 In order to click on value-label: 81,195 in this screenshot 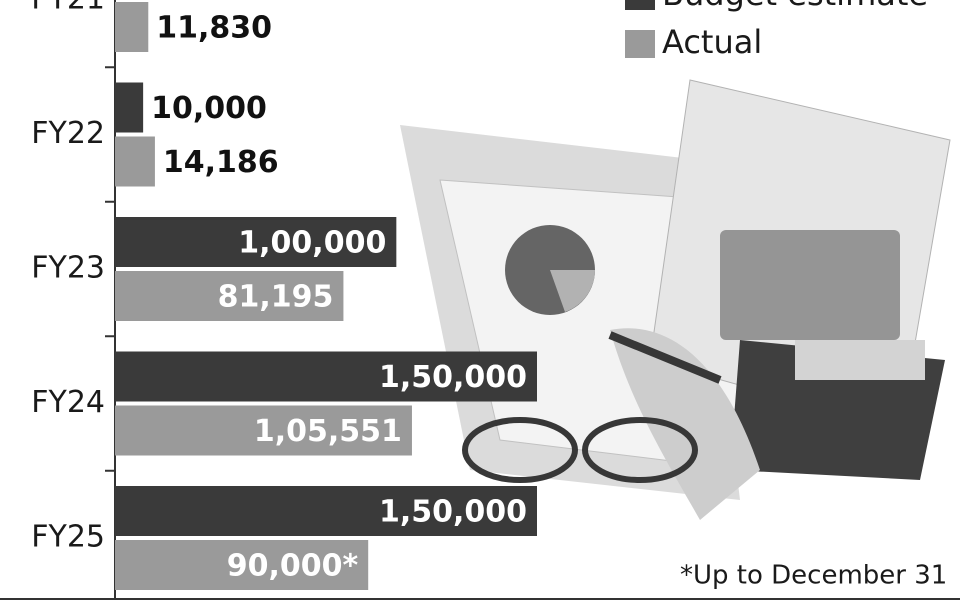, I will do `click(276, 297)`.